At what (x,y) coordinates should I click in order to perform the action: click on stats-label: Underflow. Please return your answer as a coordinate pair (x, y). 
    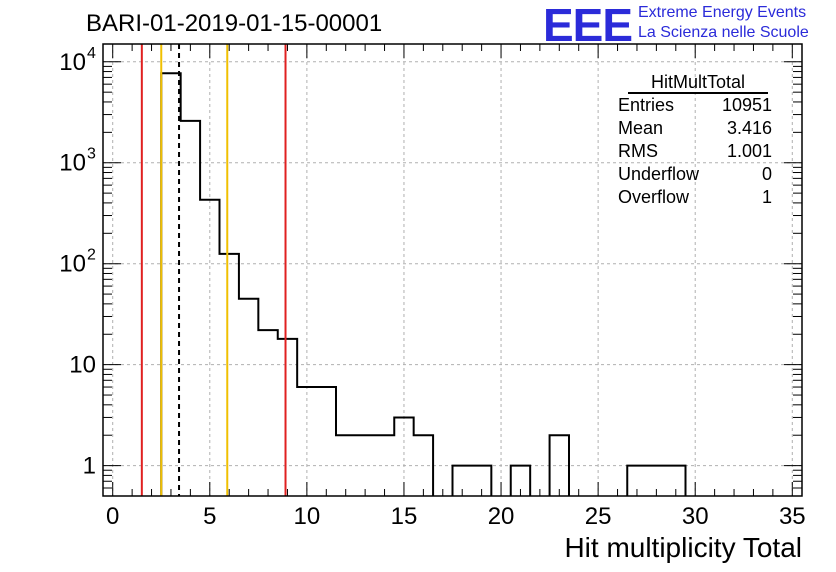
    Looking at the image, I should click on (659, 174).